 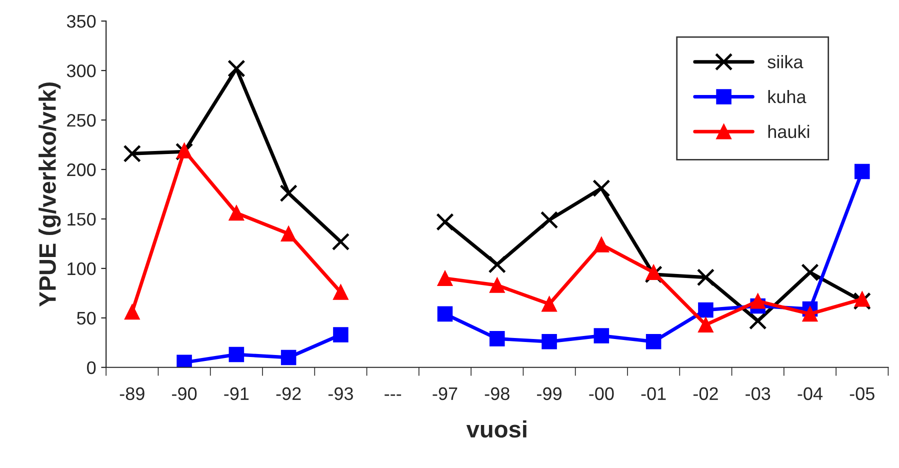 What do you see at coordinates (653, 393) in the screenshot?
I see `x-tick-label: -01` at bounding box center [653, 393].